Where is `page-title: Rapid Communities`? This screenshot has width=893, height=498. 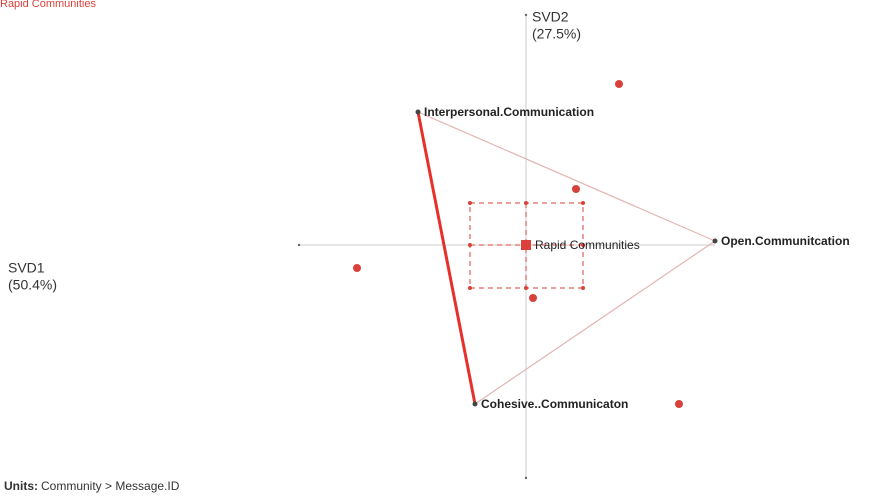
page-title: Rapid Communities is located at coordinates (48, 5).